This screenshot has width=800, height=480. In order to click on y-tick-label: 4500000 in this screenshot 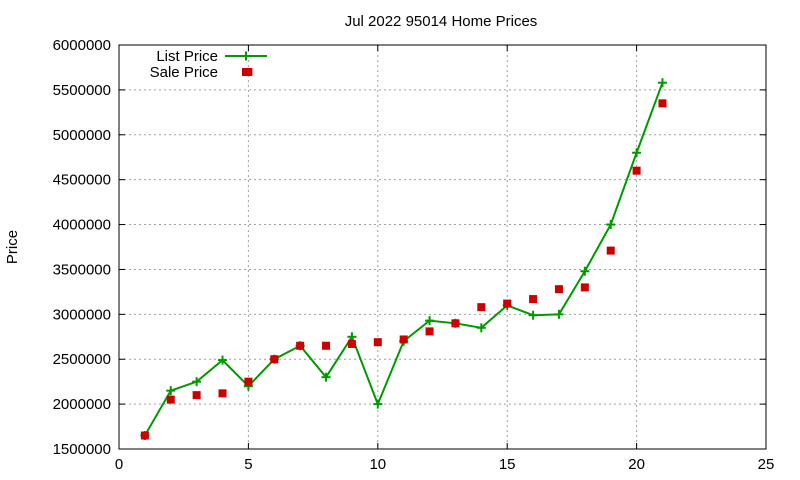, I will do `click(82, 180)`.